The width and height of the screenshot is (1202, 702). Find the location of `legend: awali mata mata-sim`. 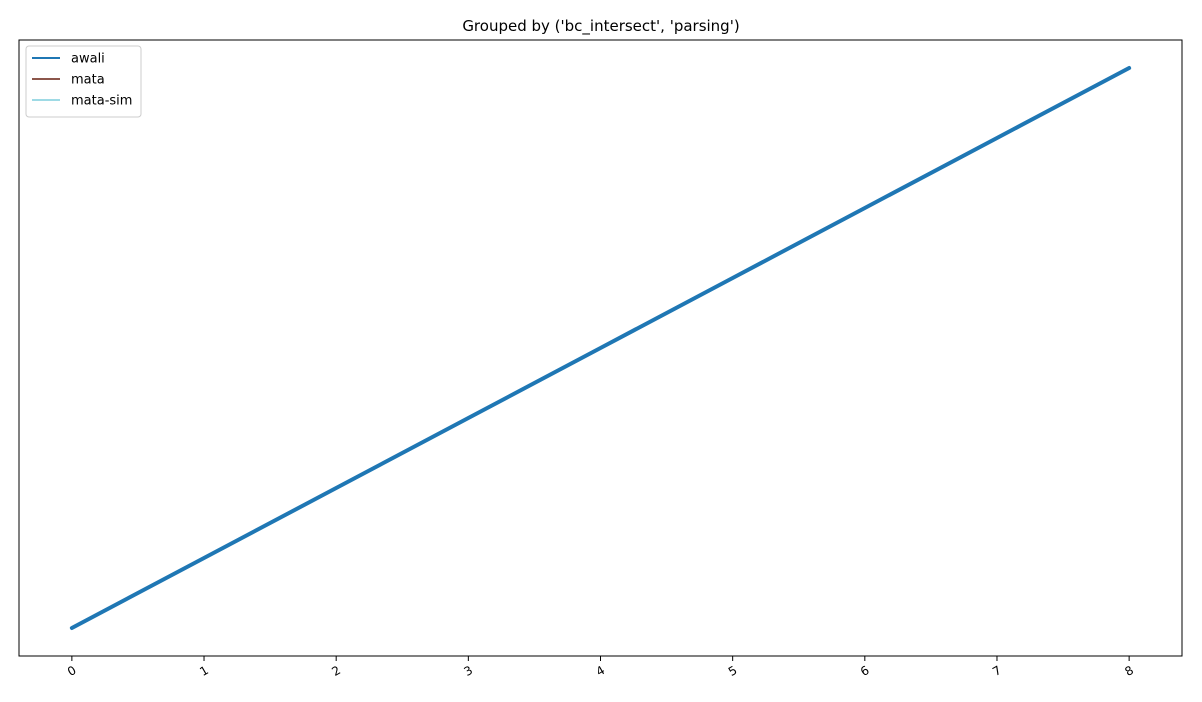

legend: awali mata mata-sim is located at coordinates (83, 81).